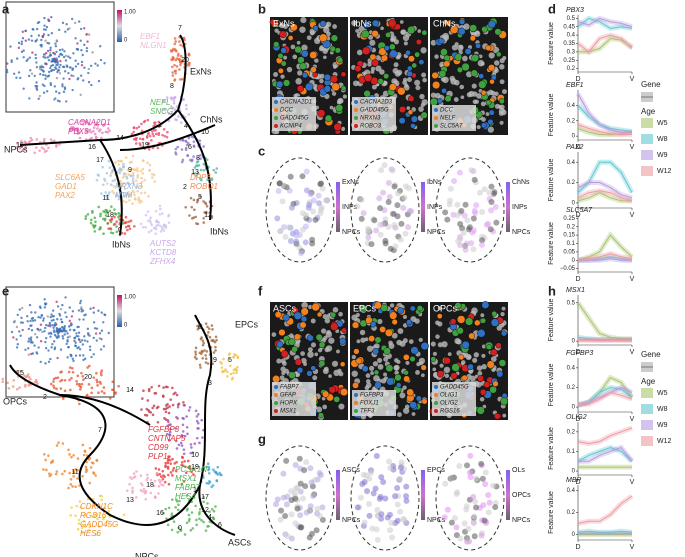 The width and height of the screenshot is (685, 557). What do you see at coordinates (205, 132) in the screenshot?
I see `cluster-number: 10` at bounding box center [205, 132].